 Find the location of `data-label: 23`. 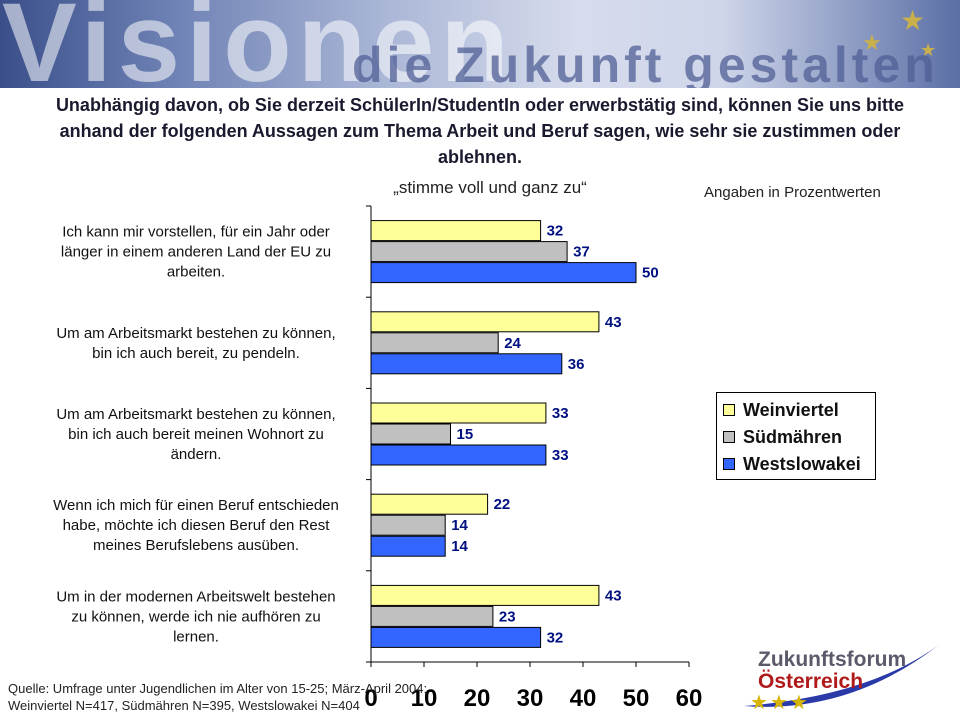

data-label: 23 is located at coordinates (507, 616).